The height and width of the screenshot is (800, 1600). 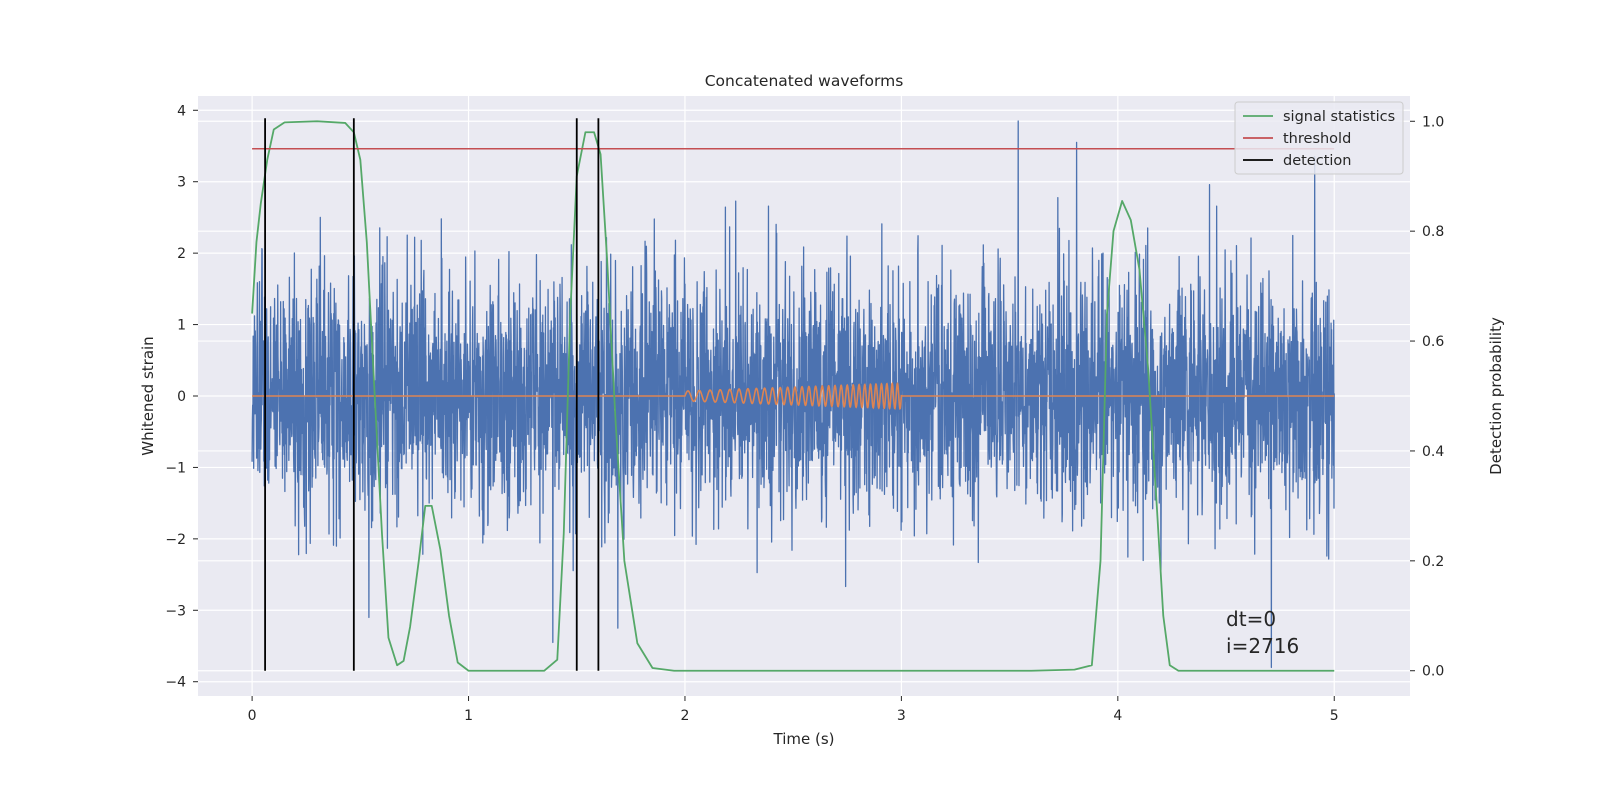 What do you see at coordinates (252, 716) in the screenshot?
I see `x-tick-label: 0` at bounding box center [252, 716].